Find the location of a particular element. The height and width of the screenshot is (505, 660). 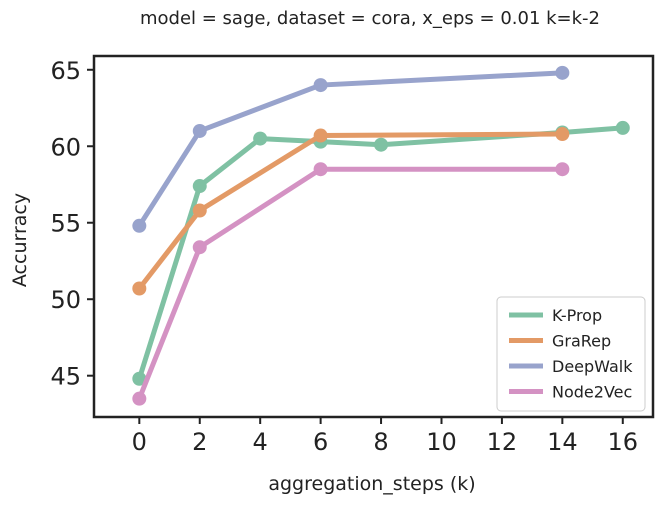

x-tick-label: 12 is located at coordinates (502, 442).